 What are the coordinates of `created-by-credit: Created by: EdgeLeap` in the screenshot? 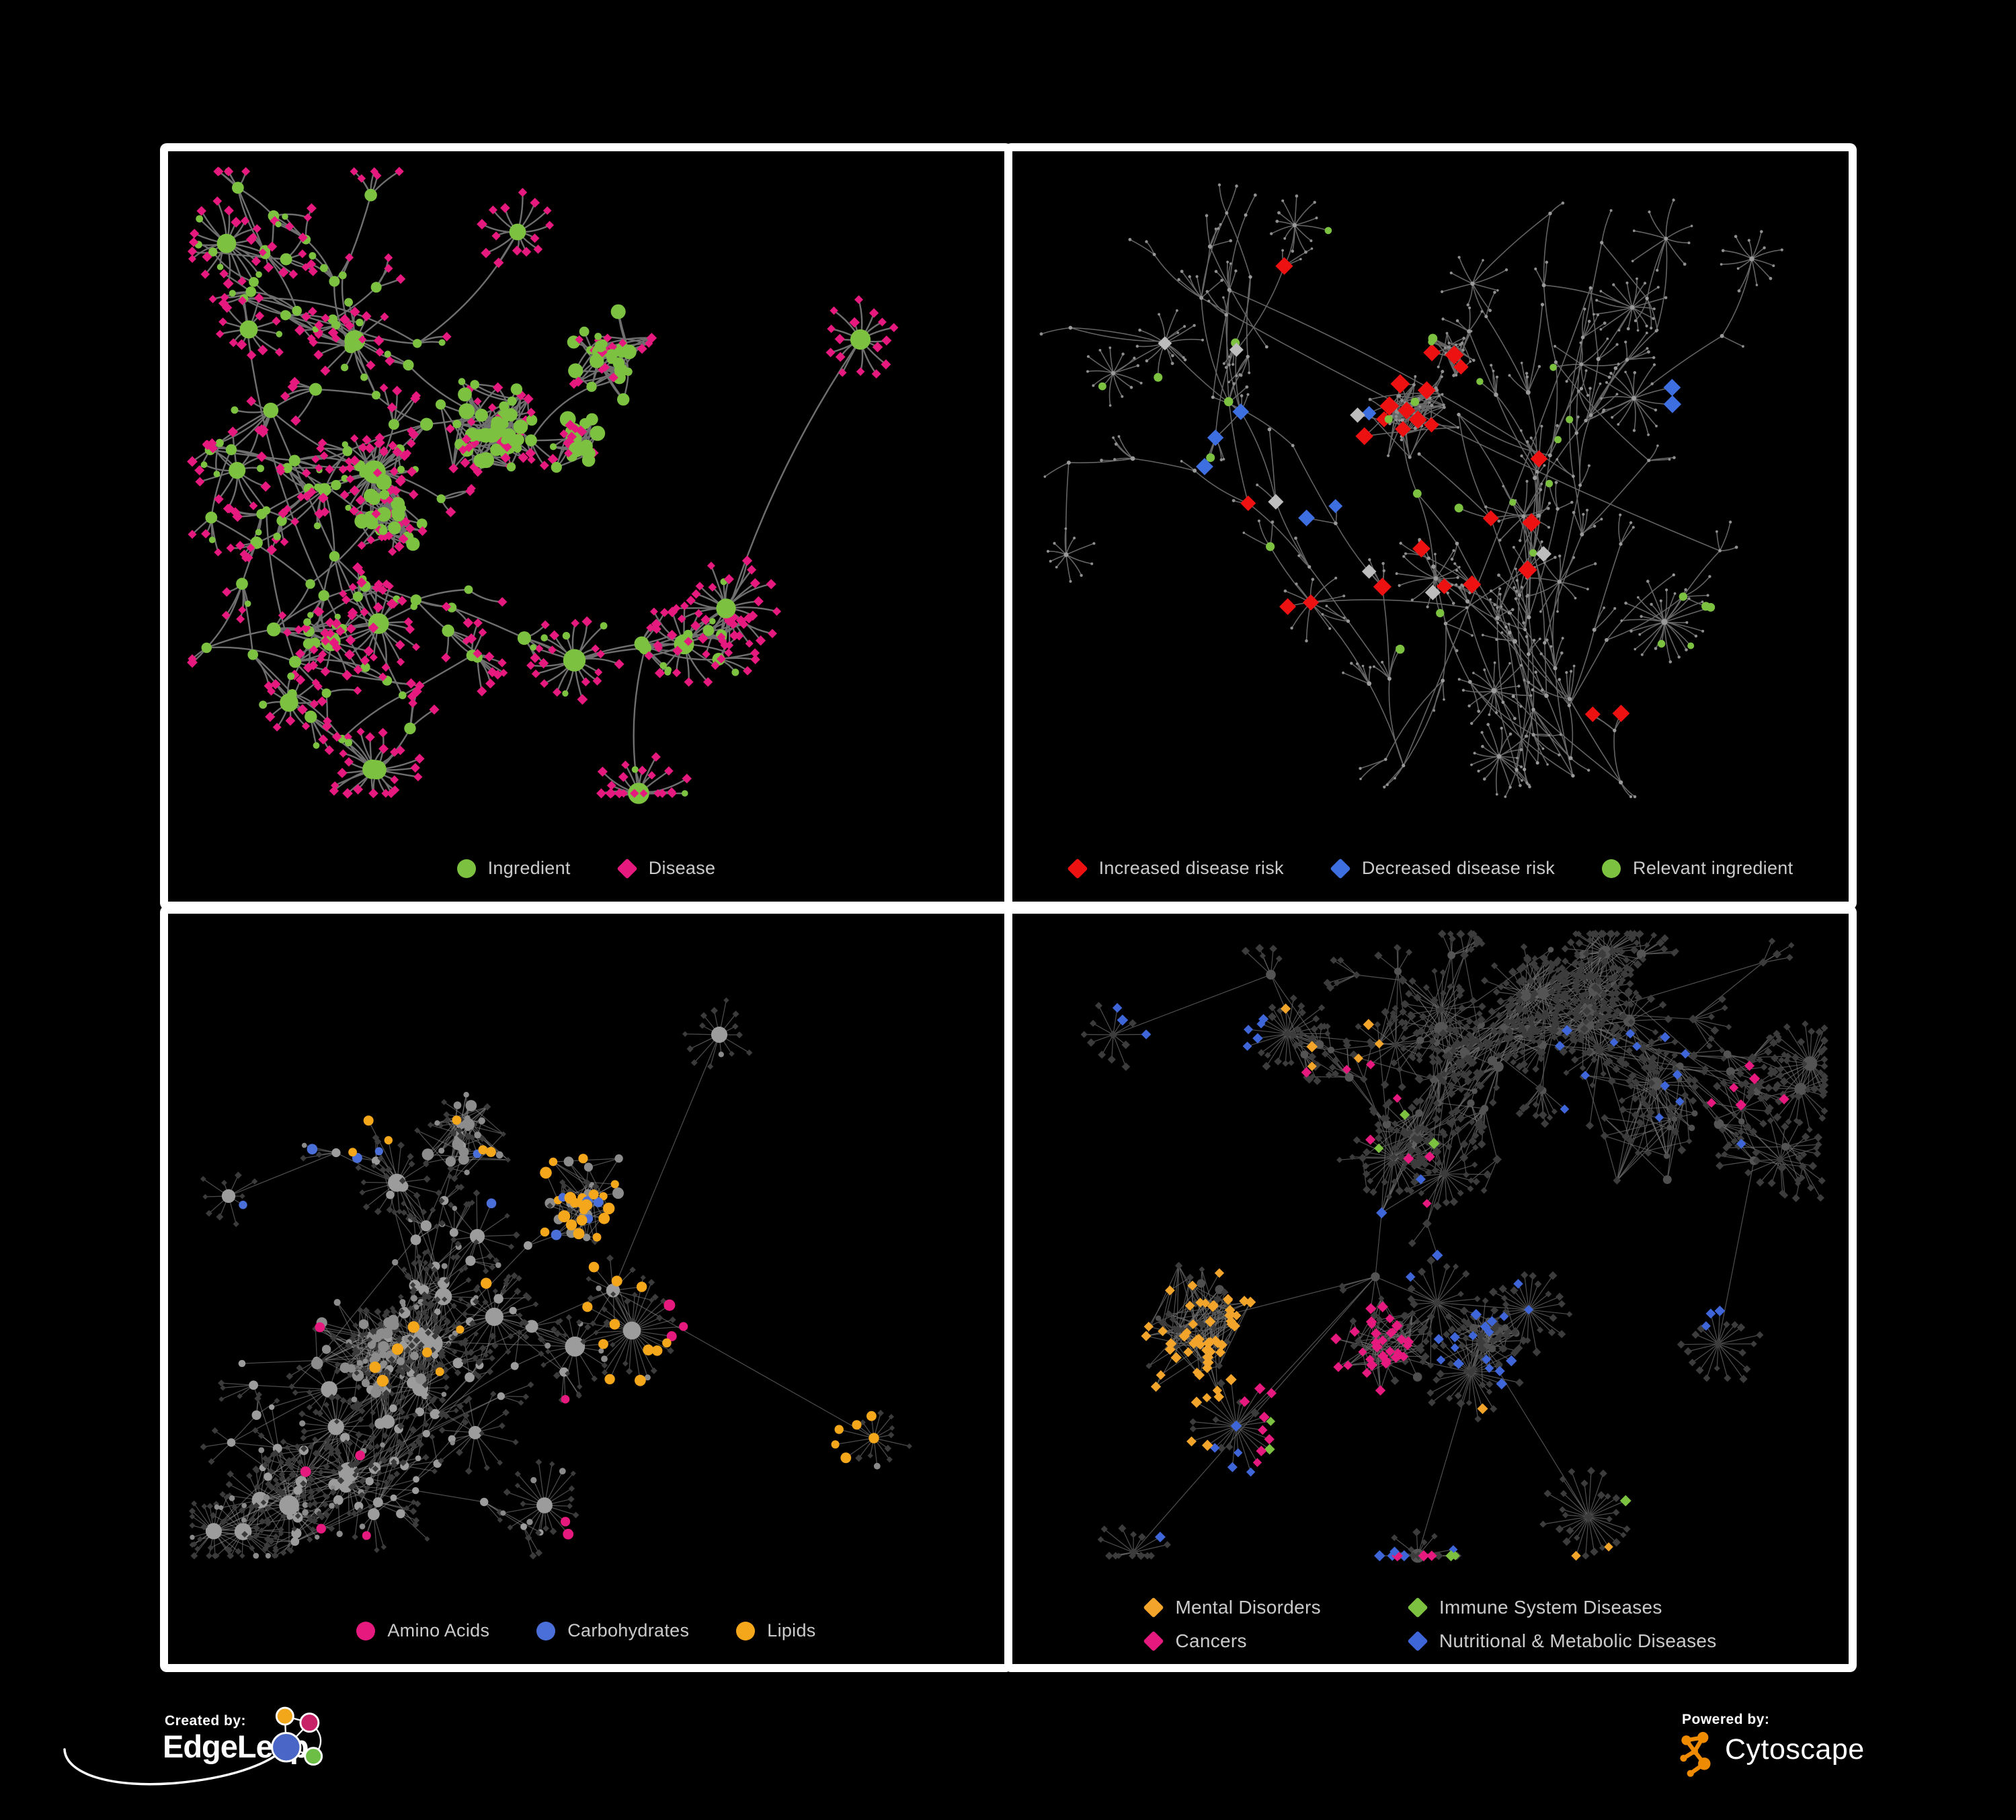 It's located at (255, 1762).